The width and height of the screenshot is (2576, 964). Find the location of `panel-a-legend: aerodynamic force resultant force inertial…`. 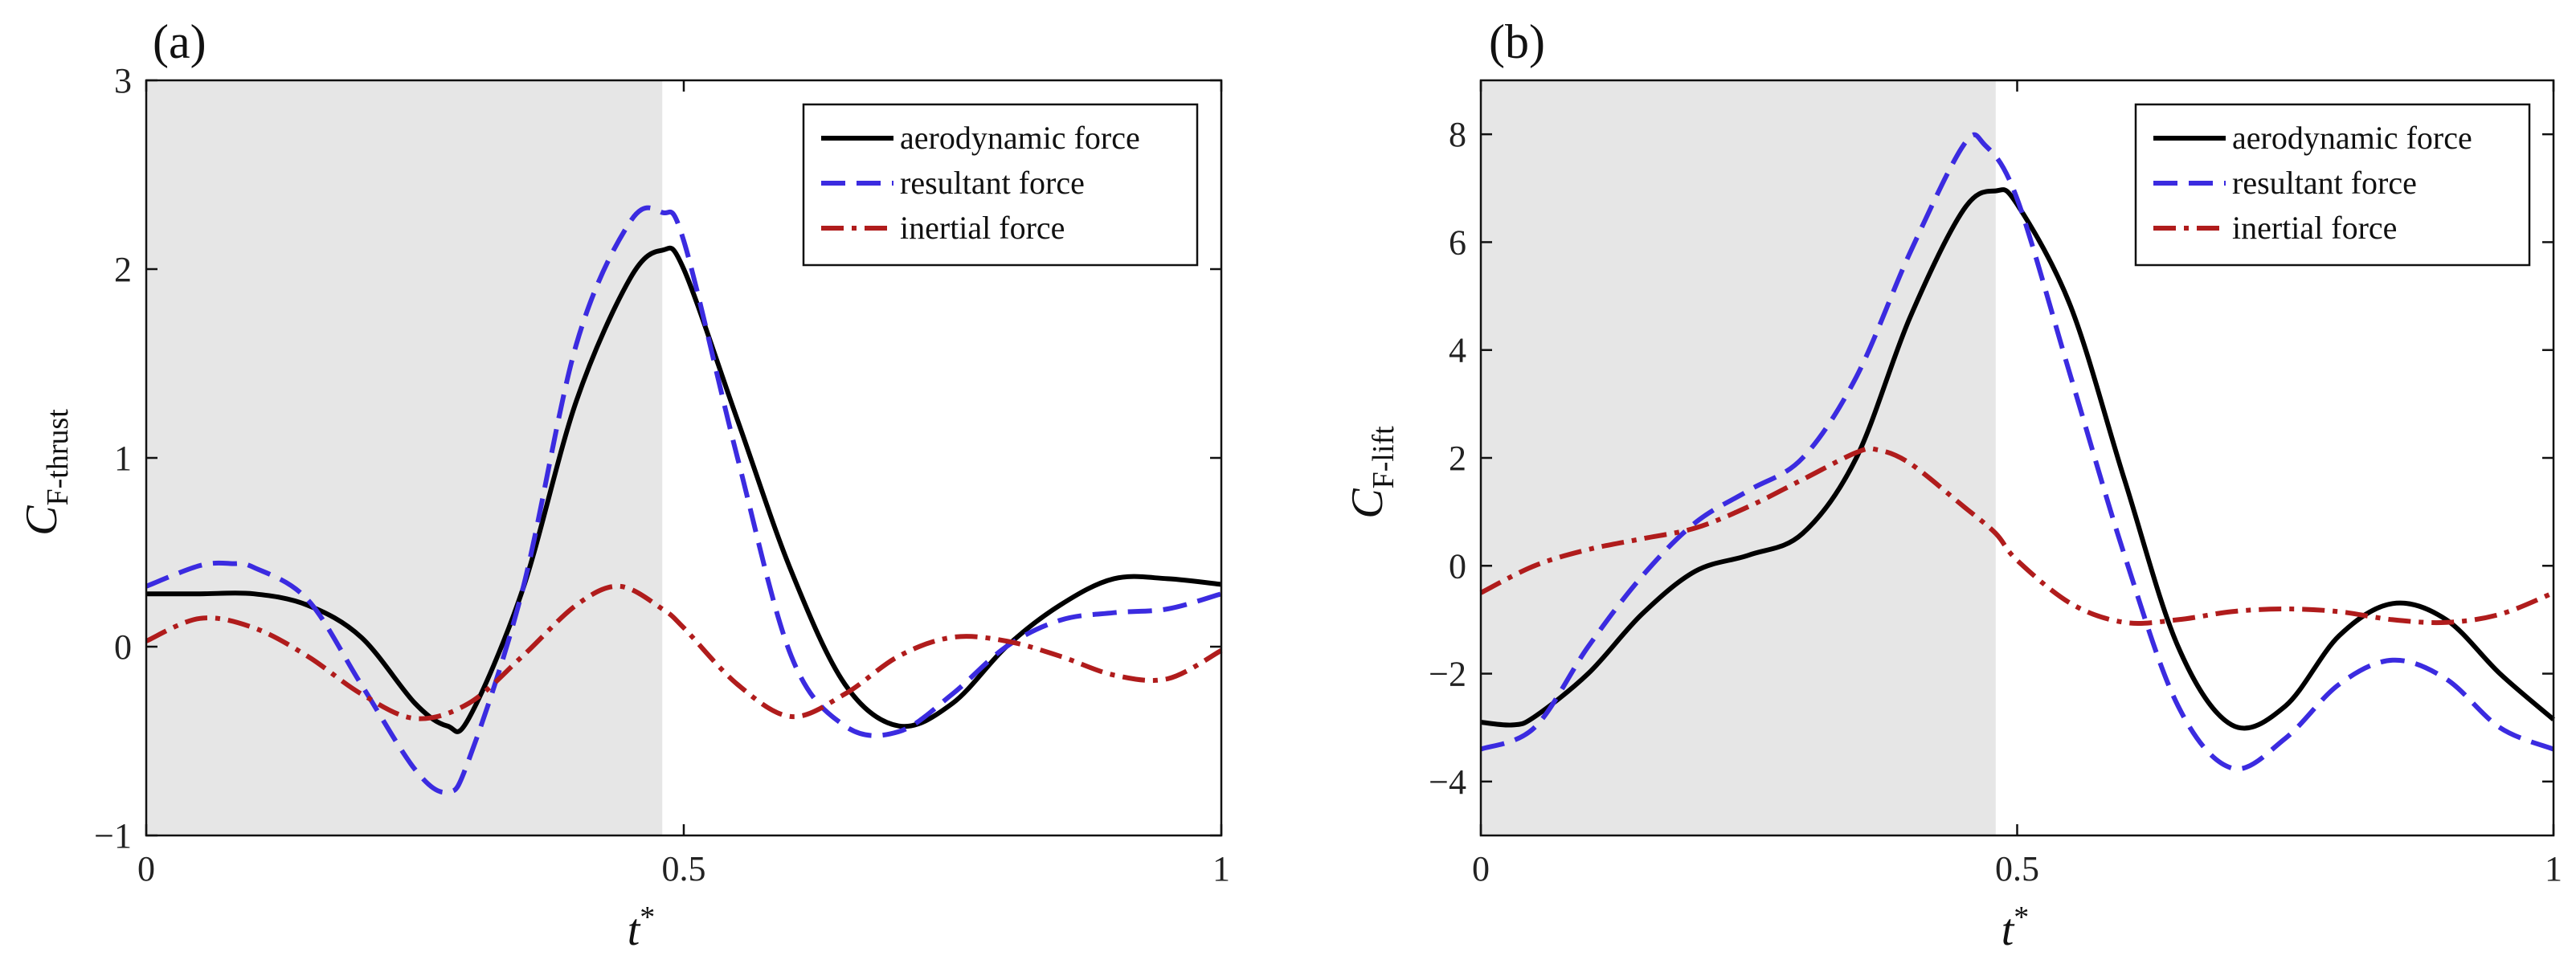

panel-a-legend: aerodynamic force resultant force inertial… is located at coordinates (1000, 185).